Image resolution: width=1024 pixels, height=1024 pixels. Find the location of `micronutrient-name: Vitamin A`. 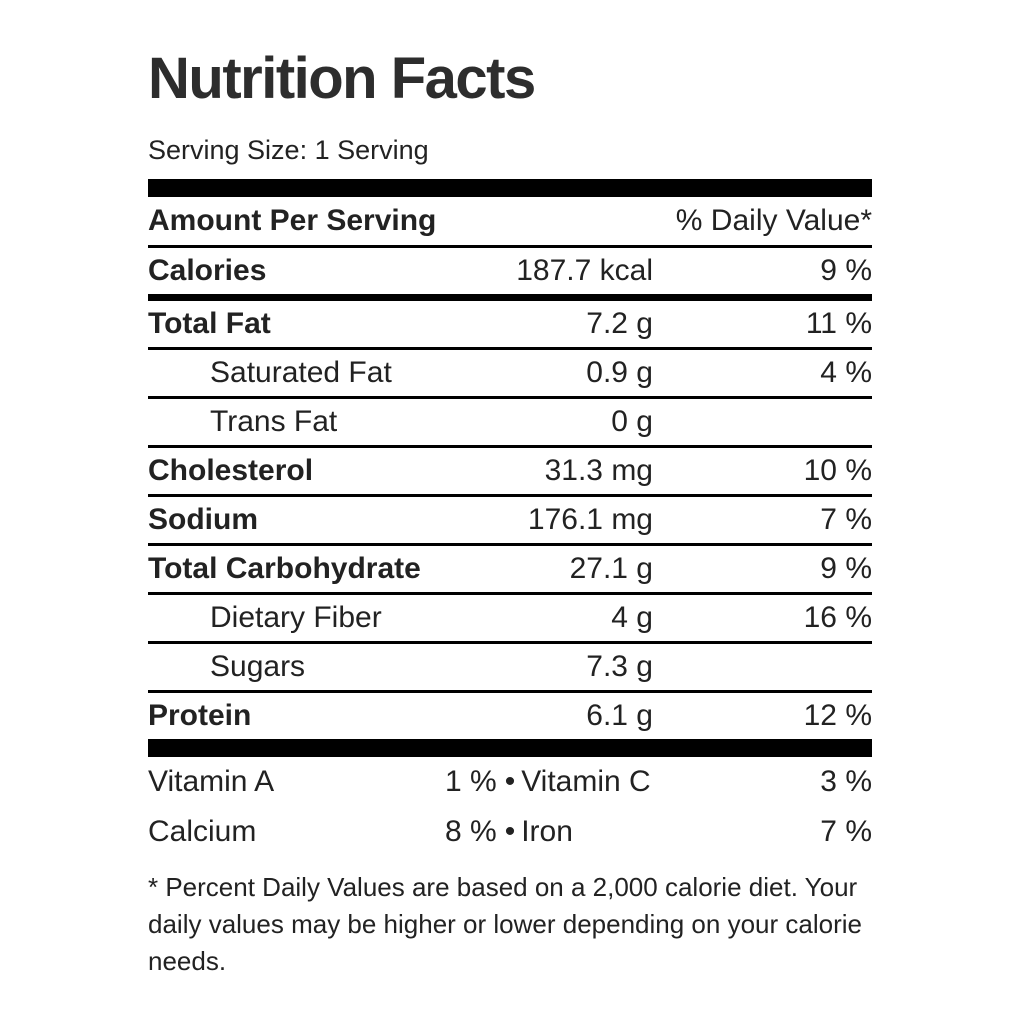

micronutrient-name: Vitamin A is located at coordinates (211, 781).